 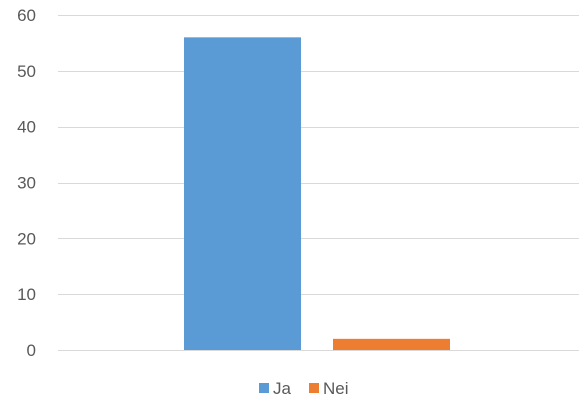 What do you see at coordinates (26, 127) in the screenshot?
I see `y-tick-label: 40` at bounding box center [26, 127].